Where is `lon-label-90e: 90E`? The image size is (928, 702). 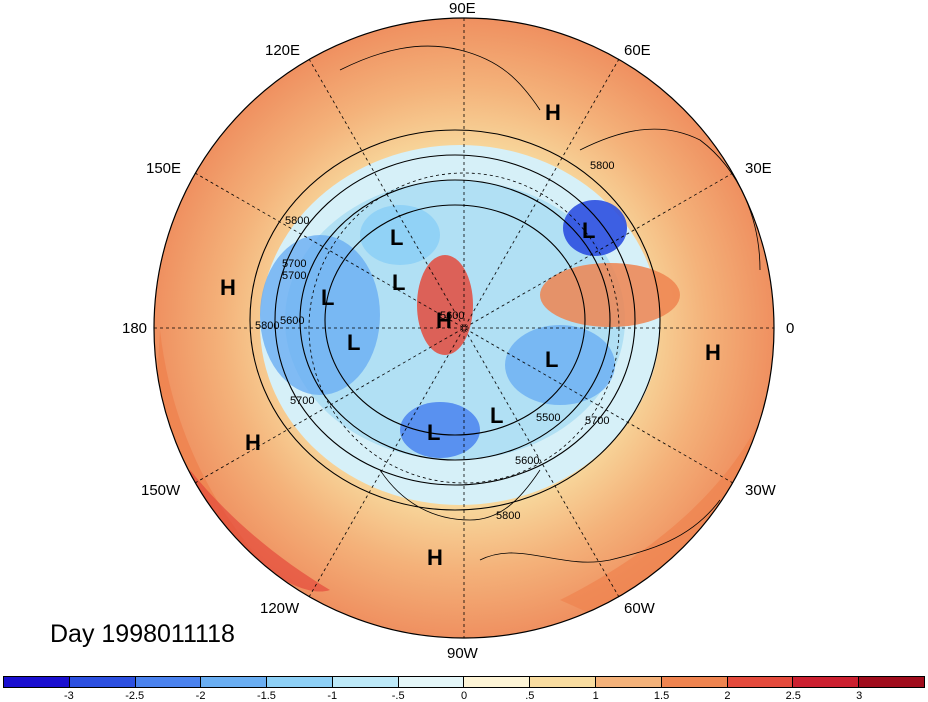
lon-label-90e: 90E is located at coordinates (462, 8).